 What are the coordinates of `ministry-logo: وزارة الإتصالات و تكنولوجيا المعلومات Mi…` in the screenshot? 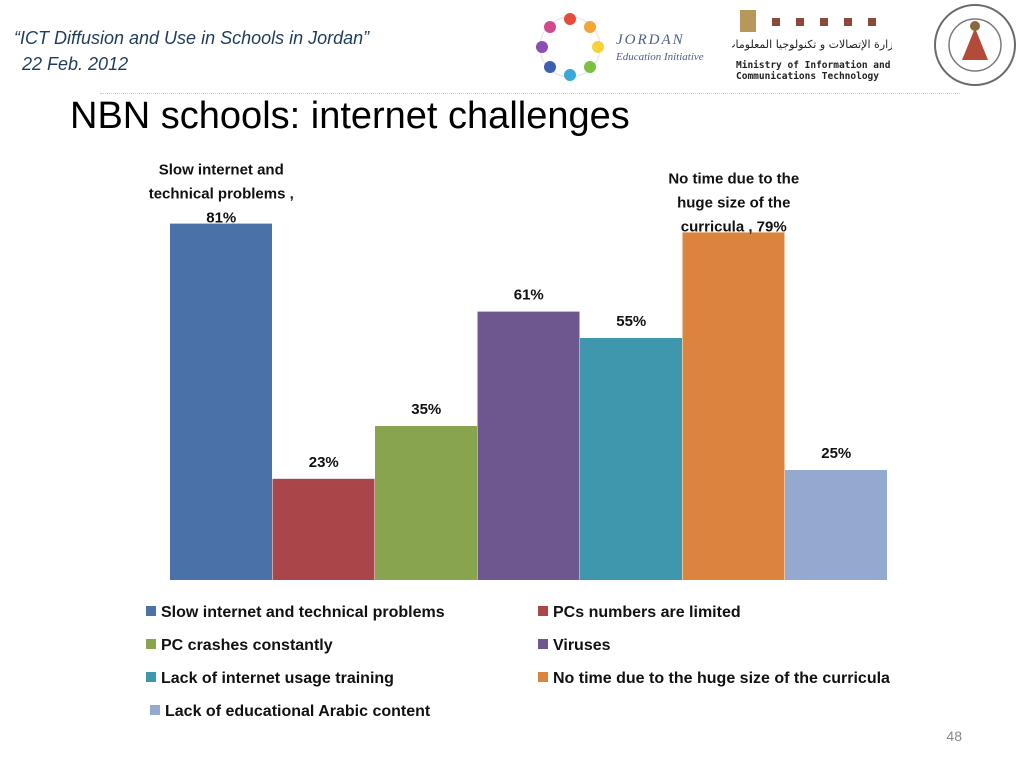 It's located at (812, 46).